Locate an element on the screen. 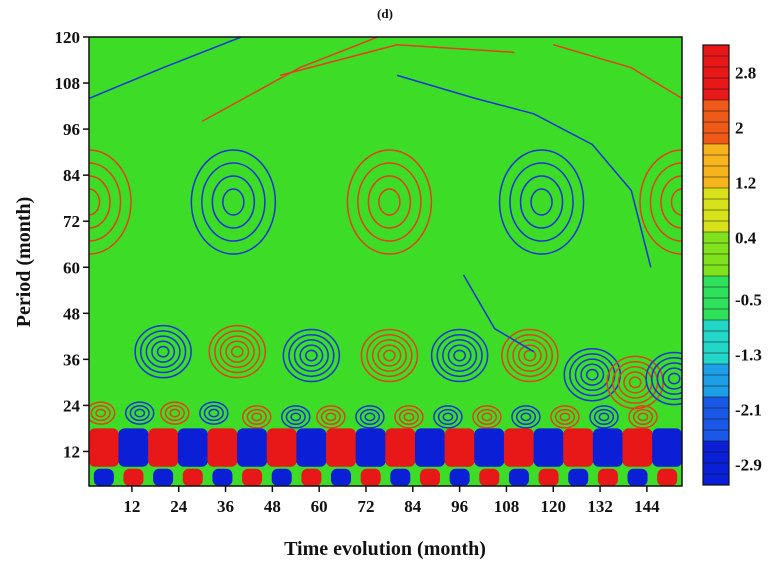  positive-band-cell is located at coordinates (341, 457).